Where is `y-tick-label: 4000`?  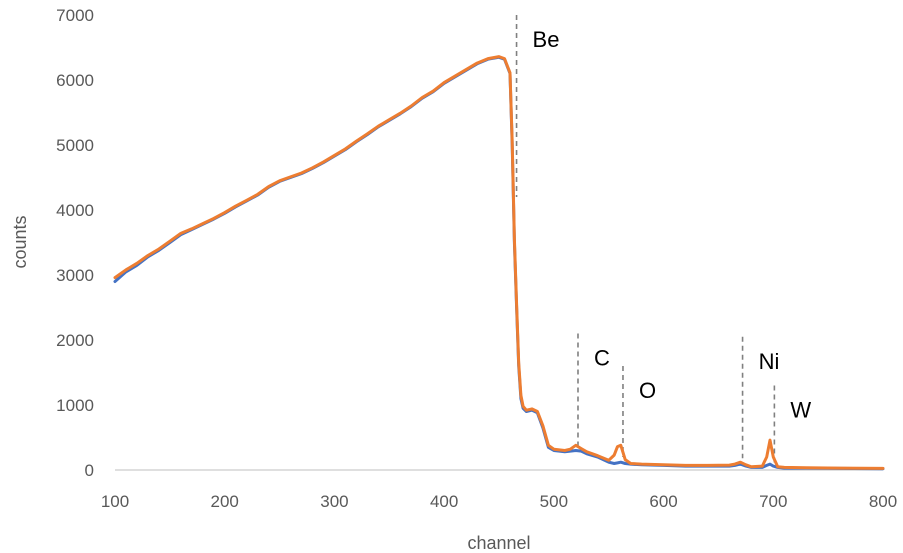 y-tick-label: 4000 is located at coordinates (75, 210).